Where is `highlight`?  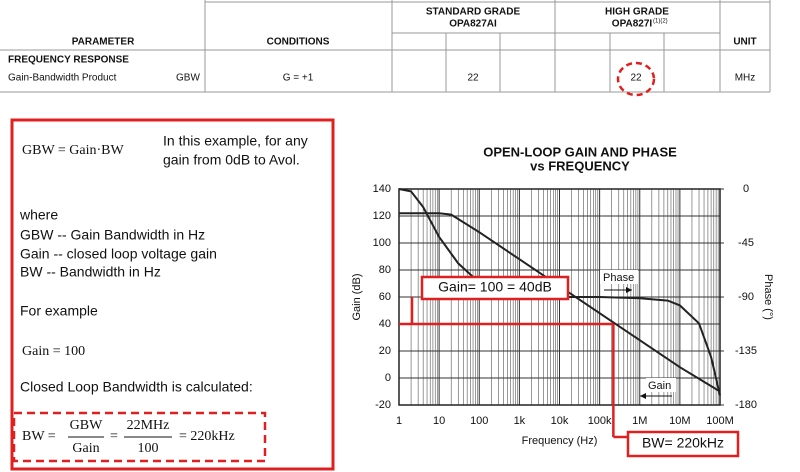
highlight is located at coordinates (636, 79).